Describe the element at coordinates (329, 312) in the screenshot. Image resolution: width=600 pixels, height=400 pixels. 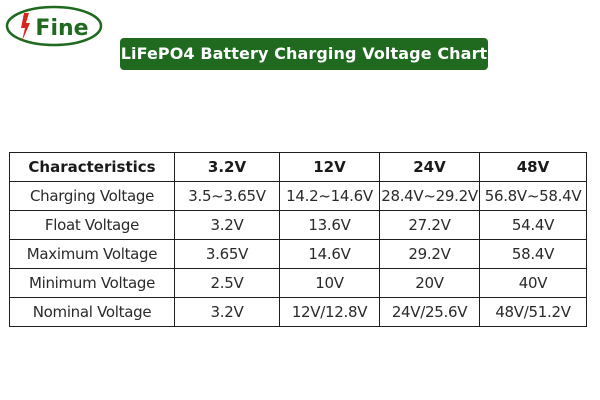
I see `table-cell: 12V/12.8V` at that location.